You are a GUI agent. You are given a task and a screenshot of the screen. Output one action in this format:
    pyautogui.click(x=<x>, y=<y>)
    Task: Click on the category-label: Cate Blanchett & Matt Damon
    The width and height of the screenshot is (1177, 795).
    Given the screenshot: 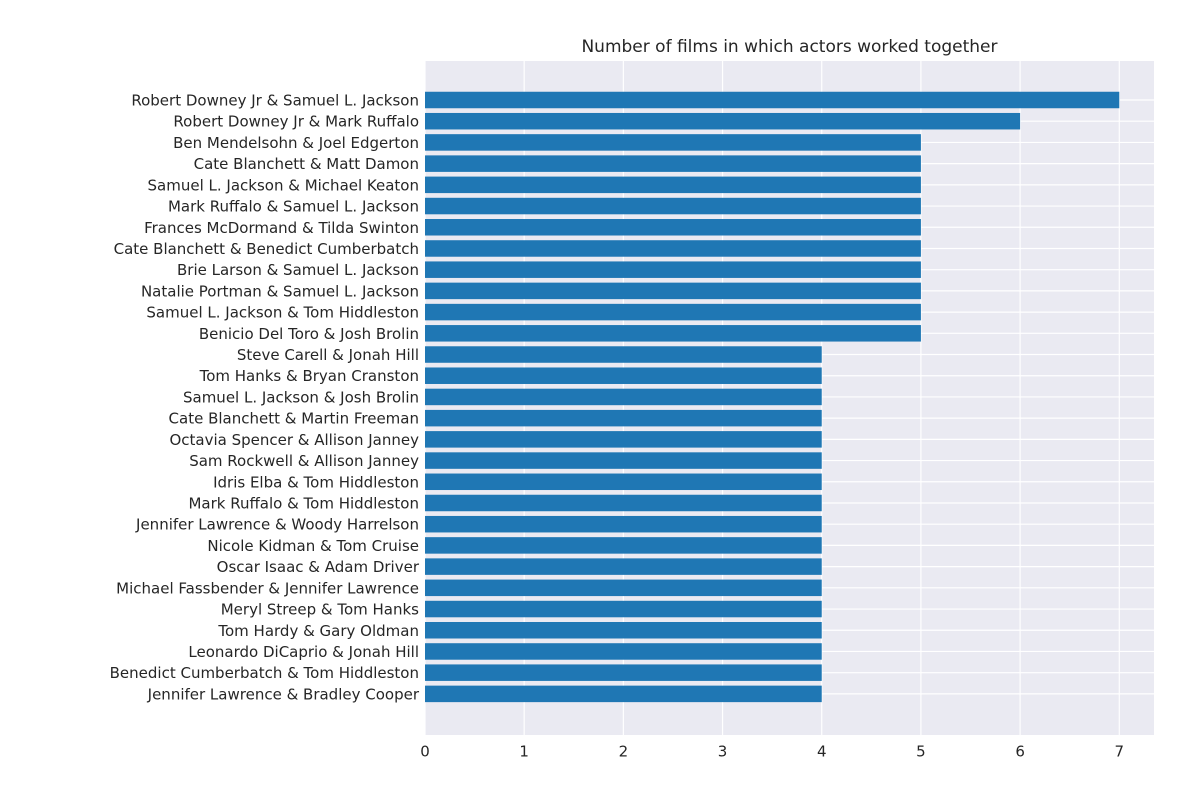 What is the action you would take?
    pyautogui.click(x=306, y=164)
    